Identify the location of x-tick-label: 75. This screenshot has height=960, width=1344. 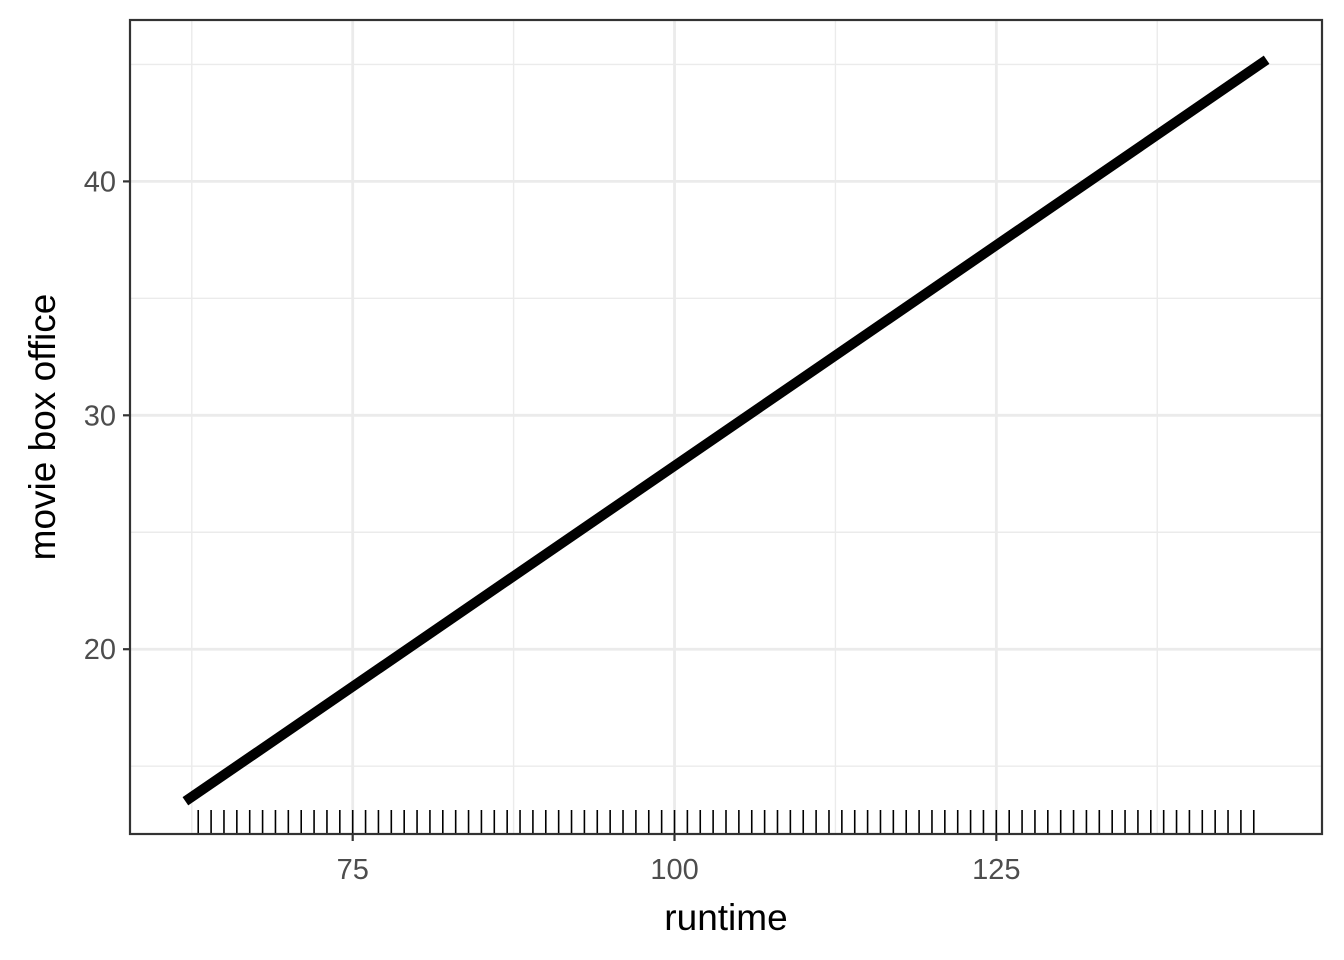
(353, 870).